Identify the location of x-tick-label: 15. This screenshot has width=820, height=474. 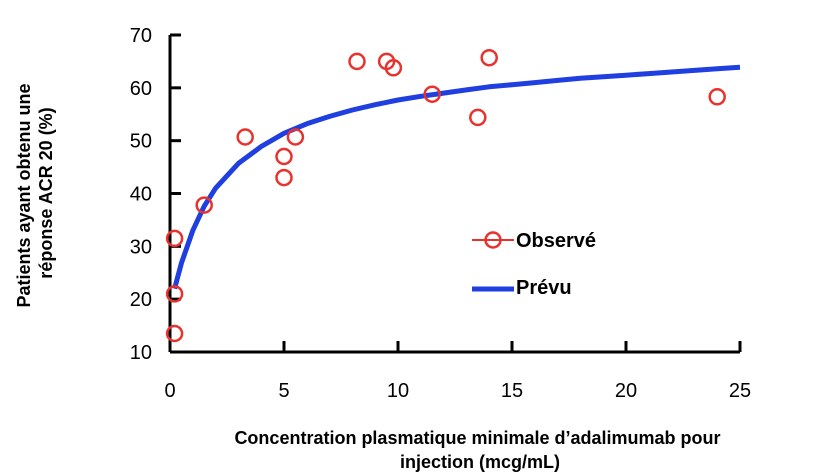
(512, 391).